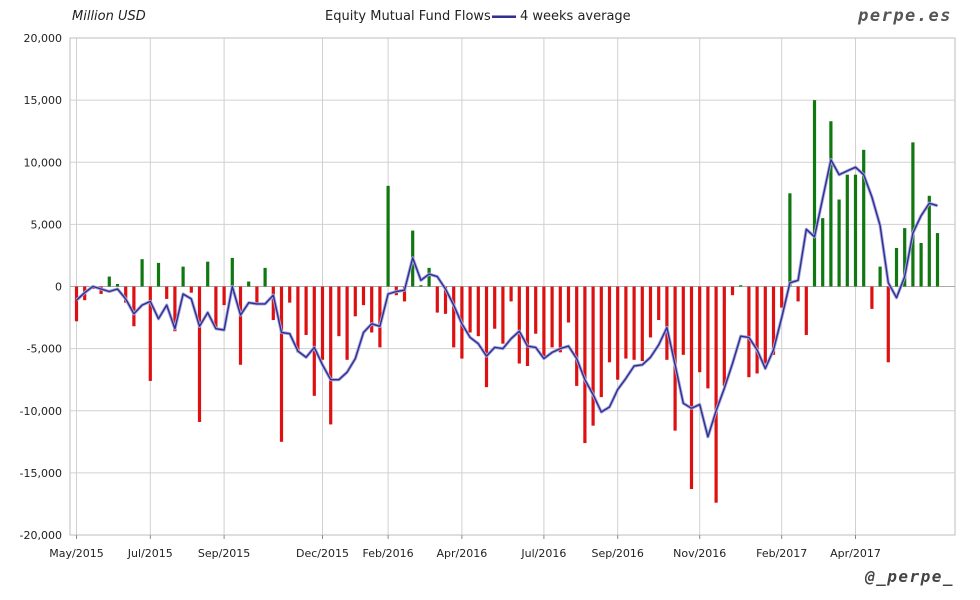 This screenshot has width=980, height=600. What do you see at coordinates (408, 16) in the screenshot?
I see `chart-title: Equity Mutual Fund Flows` at bounding box center [408, 16].